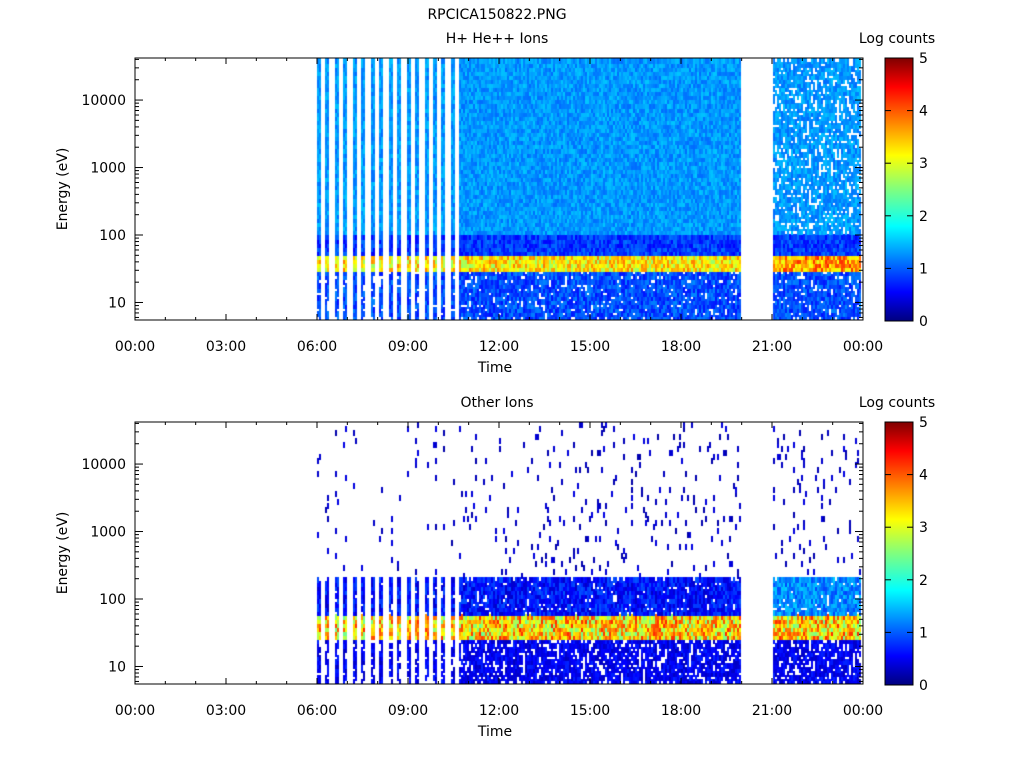 This screenshot has width=1024, height=768. I want to click on panel-title: H+ He++ Ions, so click(497, 39).